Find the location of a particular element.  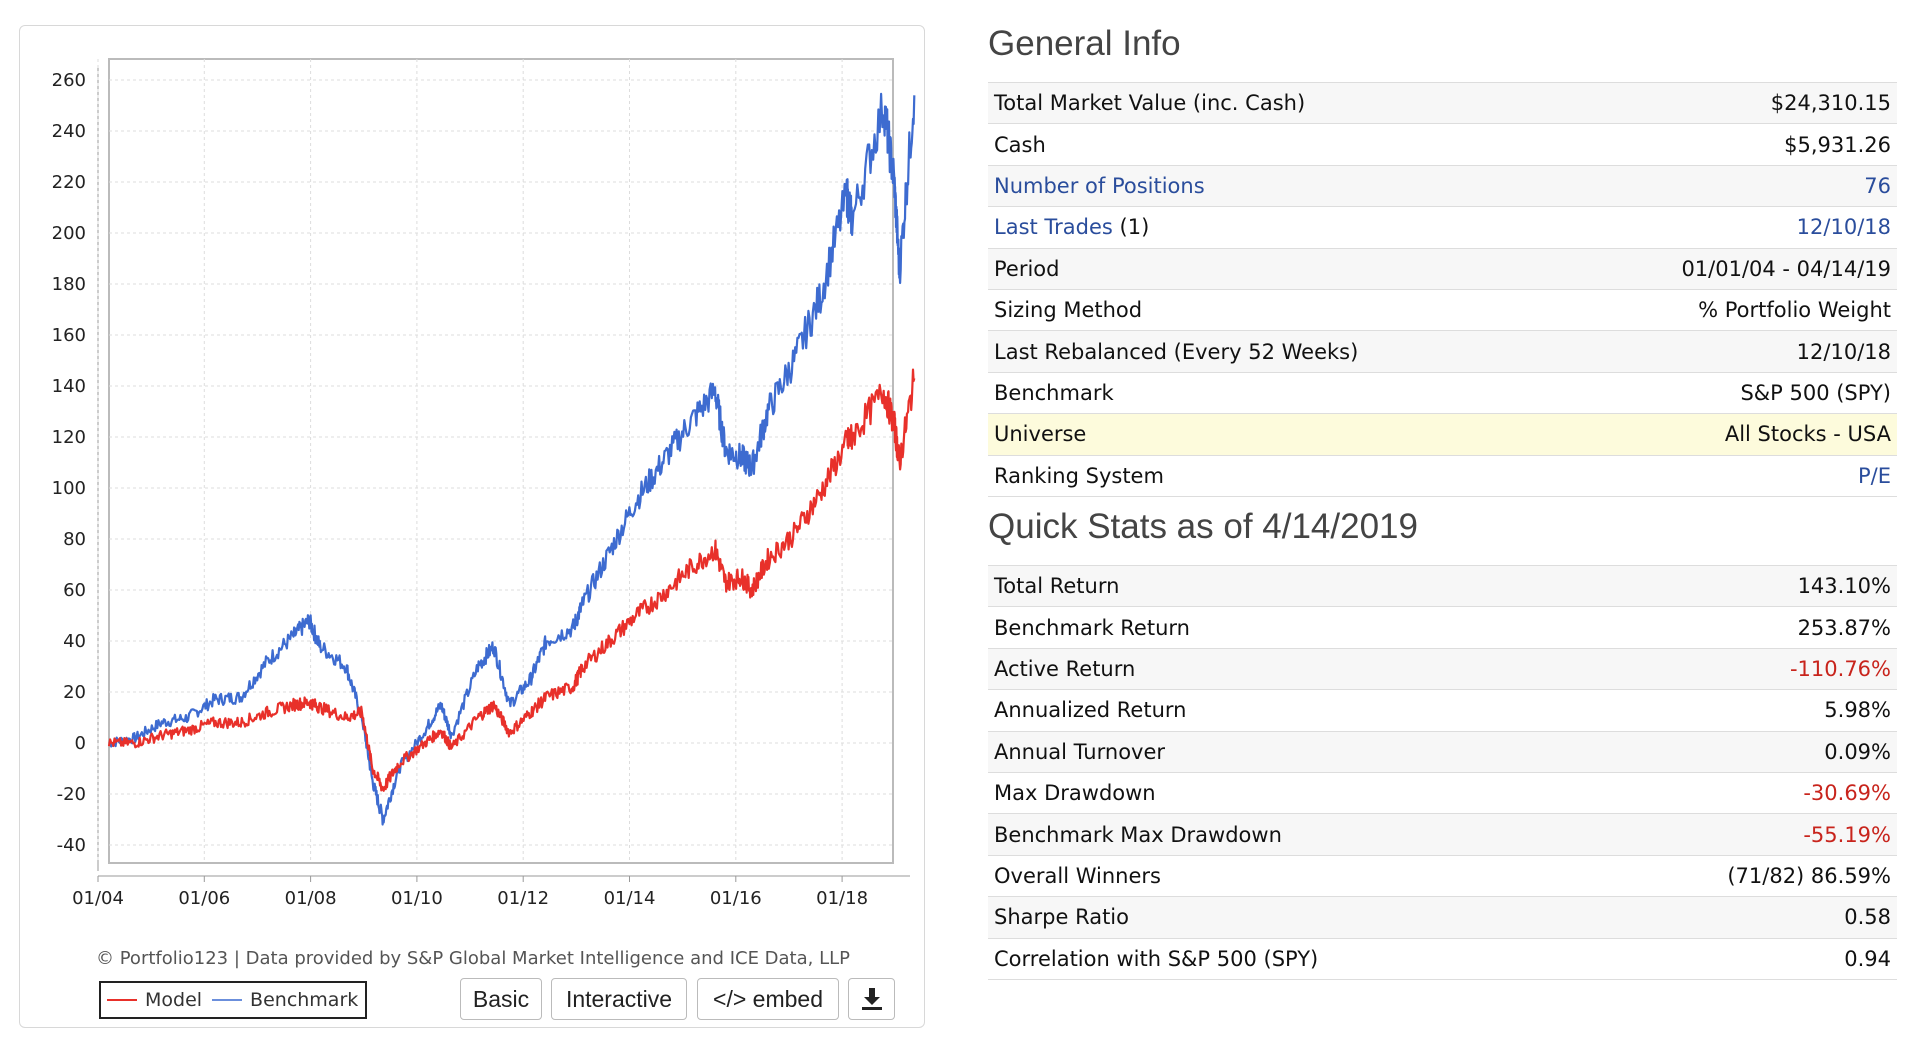

table-row: Universe All Stocks - USA is located at coordinates (1442, 434).